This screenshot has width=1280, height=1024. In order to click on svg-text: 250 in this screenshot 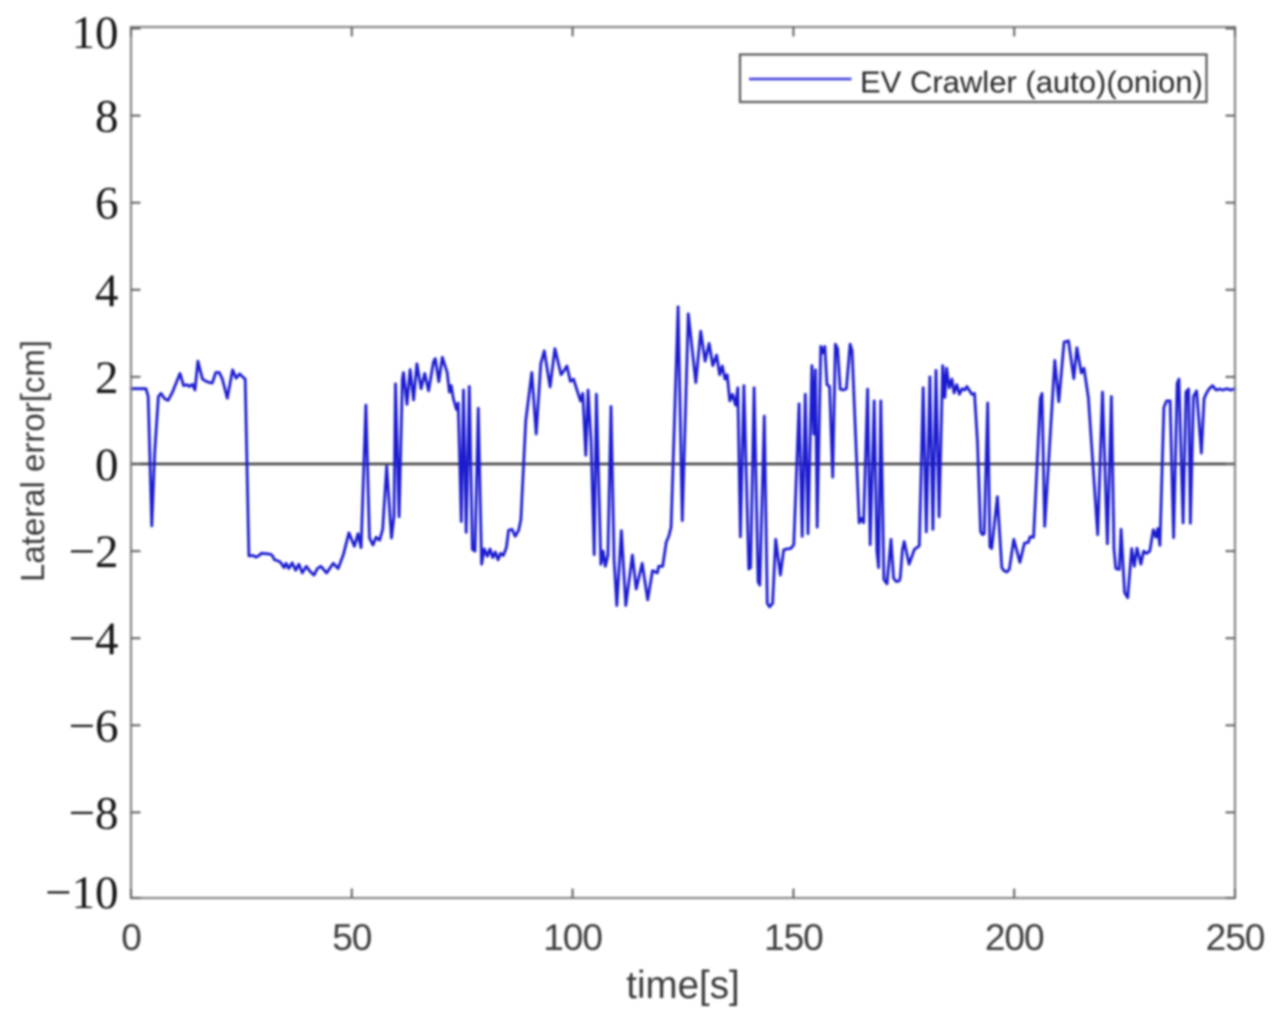, I will do `click(1235, 937)`.